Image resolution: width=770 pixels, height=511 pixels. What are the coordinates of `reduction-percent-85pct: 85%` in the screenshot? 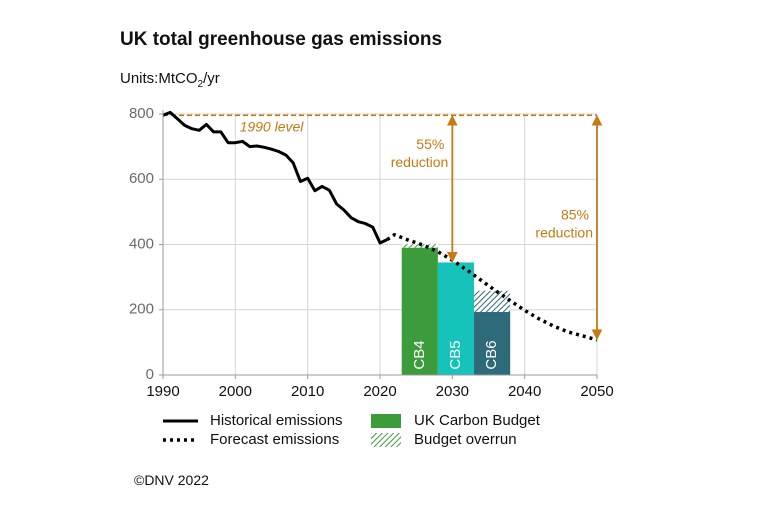 It's located at (575, 215).